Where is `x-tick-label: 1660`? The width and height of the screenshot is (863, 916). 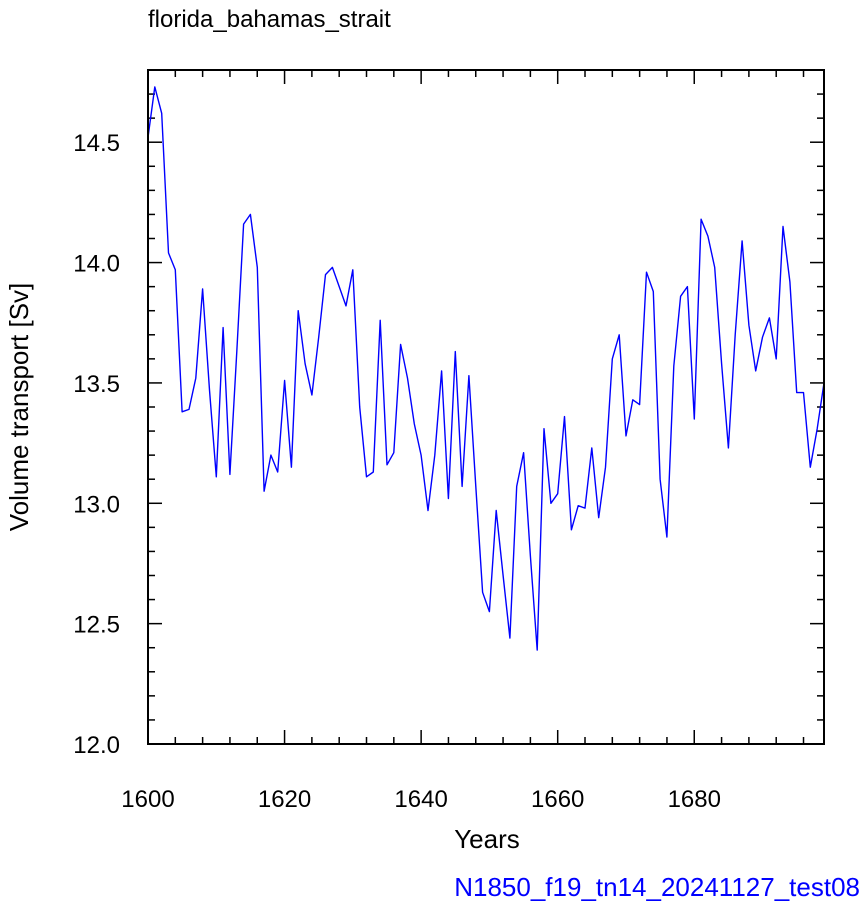
x-tick-label: 1660 is located at coordinates (557, 799).